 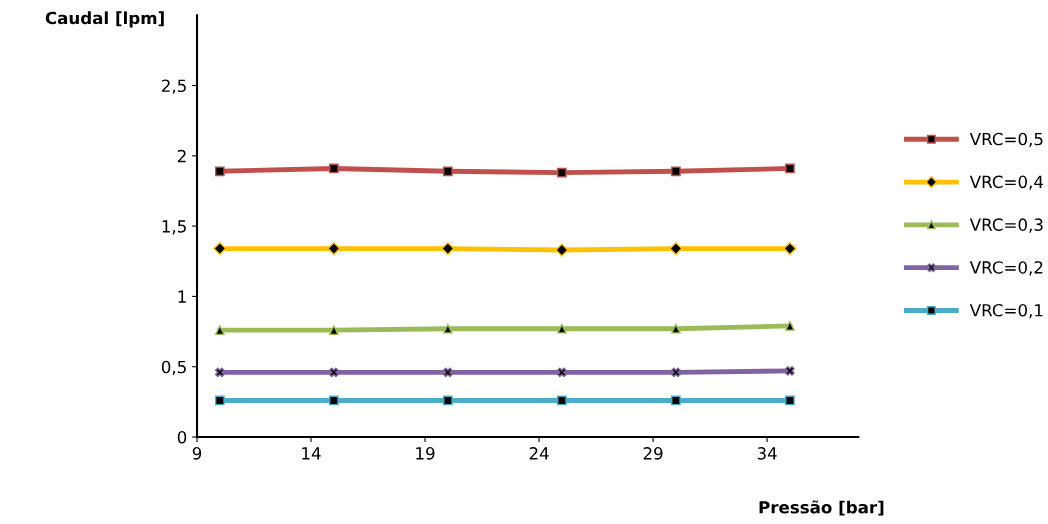 What do you see at coordinates (821, 508) in the screenshot?
I see `x-axis-title: Pressão [bar]` at bounding box center [821, 508].